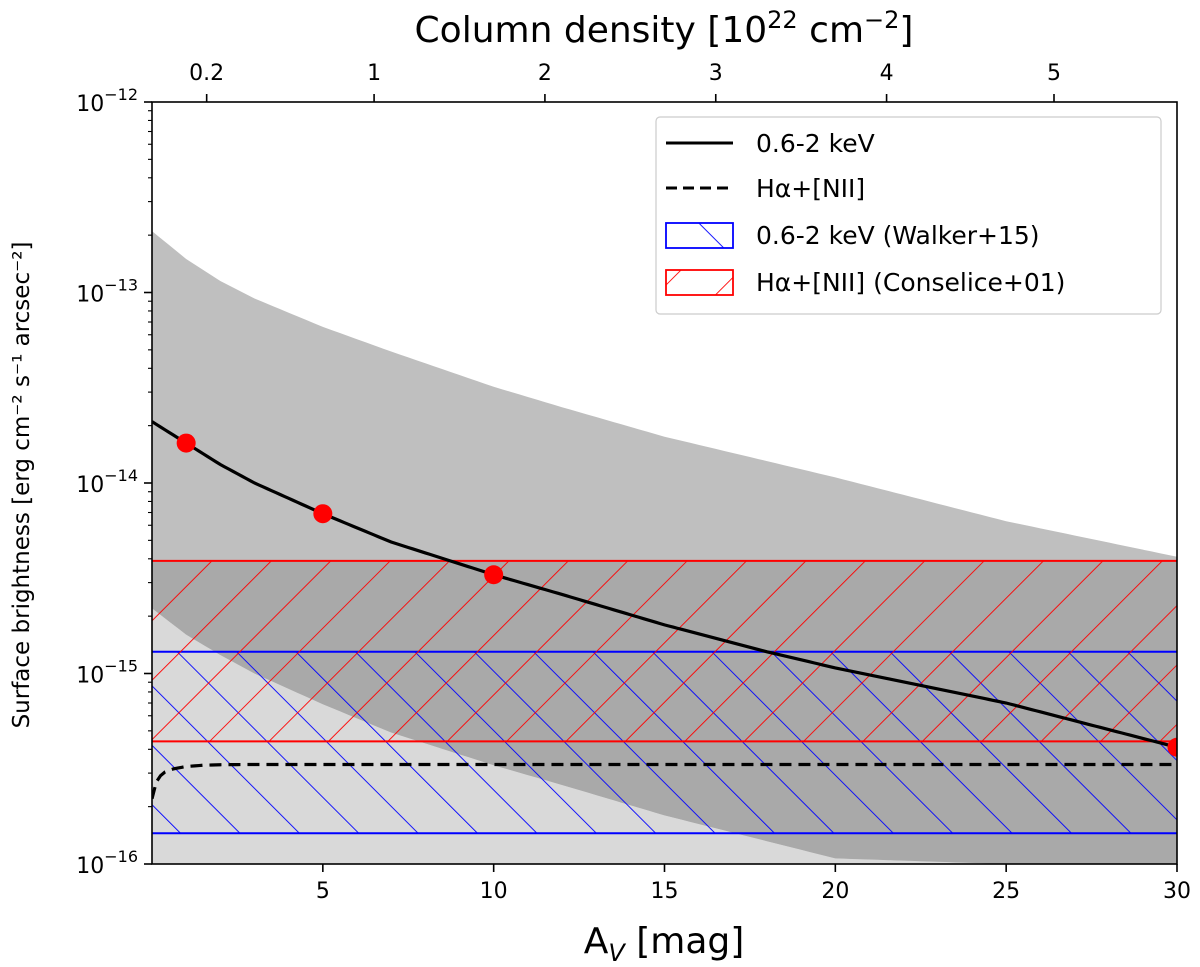  Describe the element at coordinates (831, 30) in the screenshot. I see `top-axis-title-mid: cm` at that location.